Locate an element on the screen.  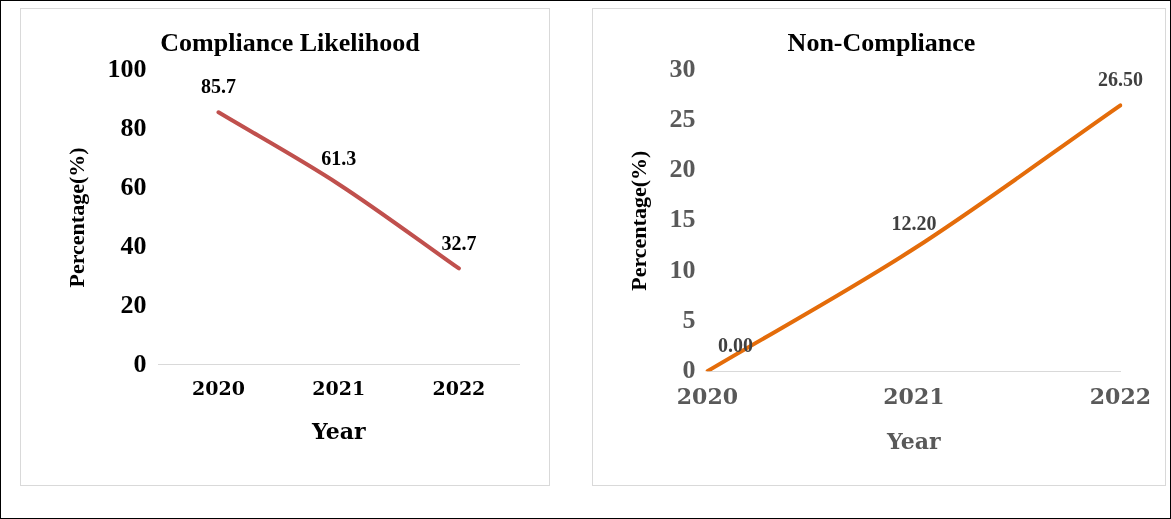
y-tick-label: 10 is located at coordinates (682, 269).